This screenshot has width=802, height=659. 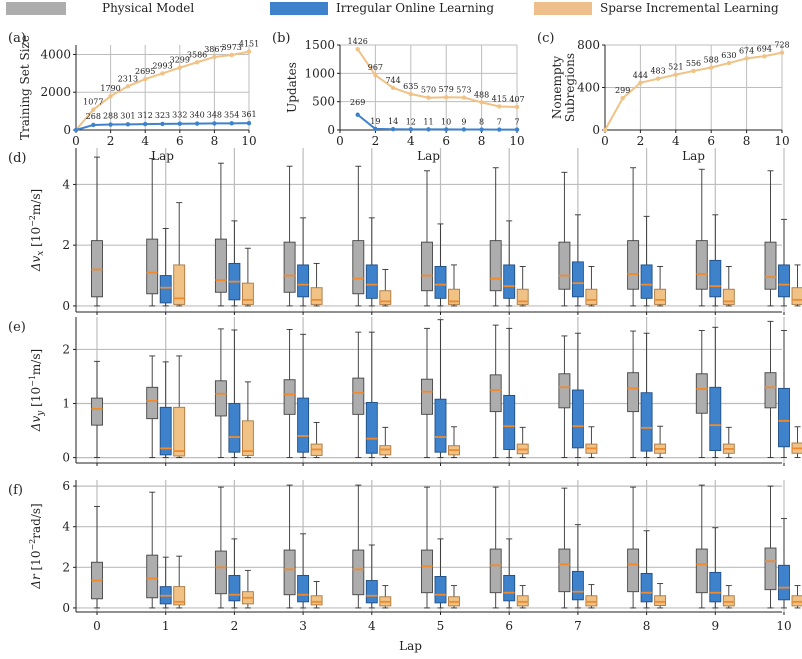 I want to click on data-label: 588, so click(x=711, y=60).